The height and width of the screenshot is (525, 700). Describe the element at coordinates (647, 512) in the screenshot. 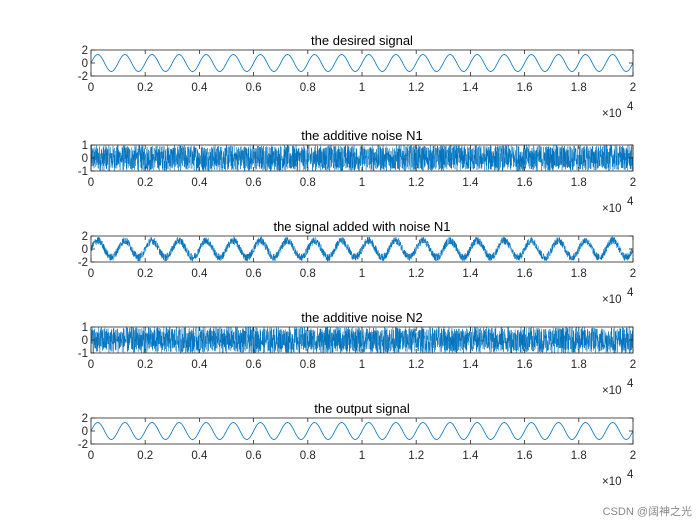

I see `watermark: CSDN @阔神之光` at that location.